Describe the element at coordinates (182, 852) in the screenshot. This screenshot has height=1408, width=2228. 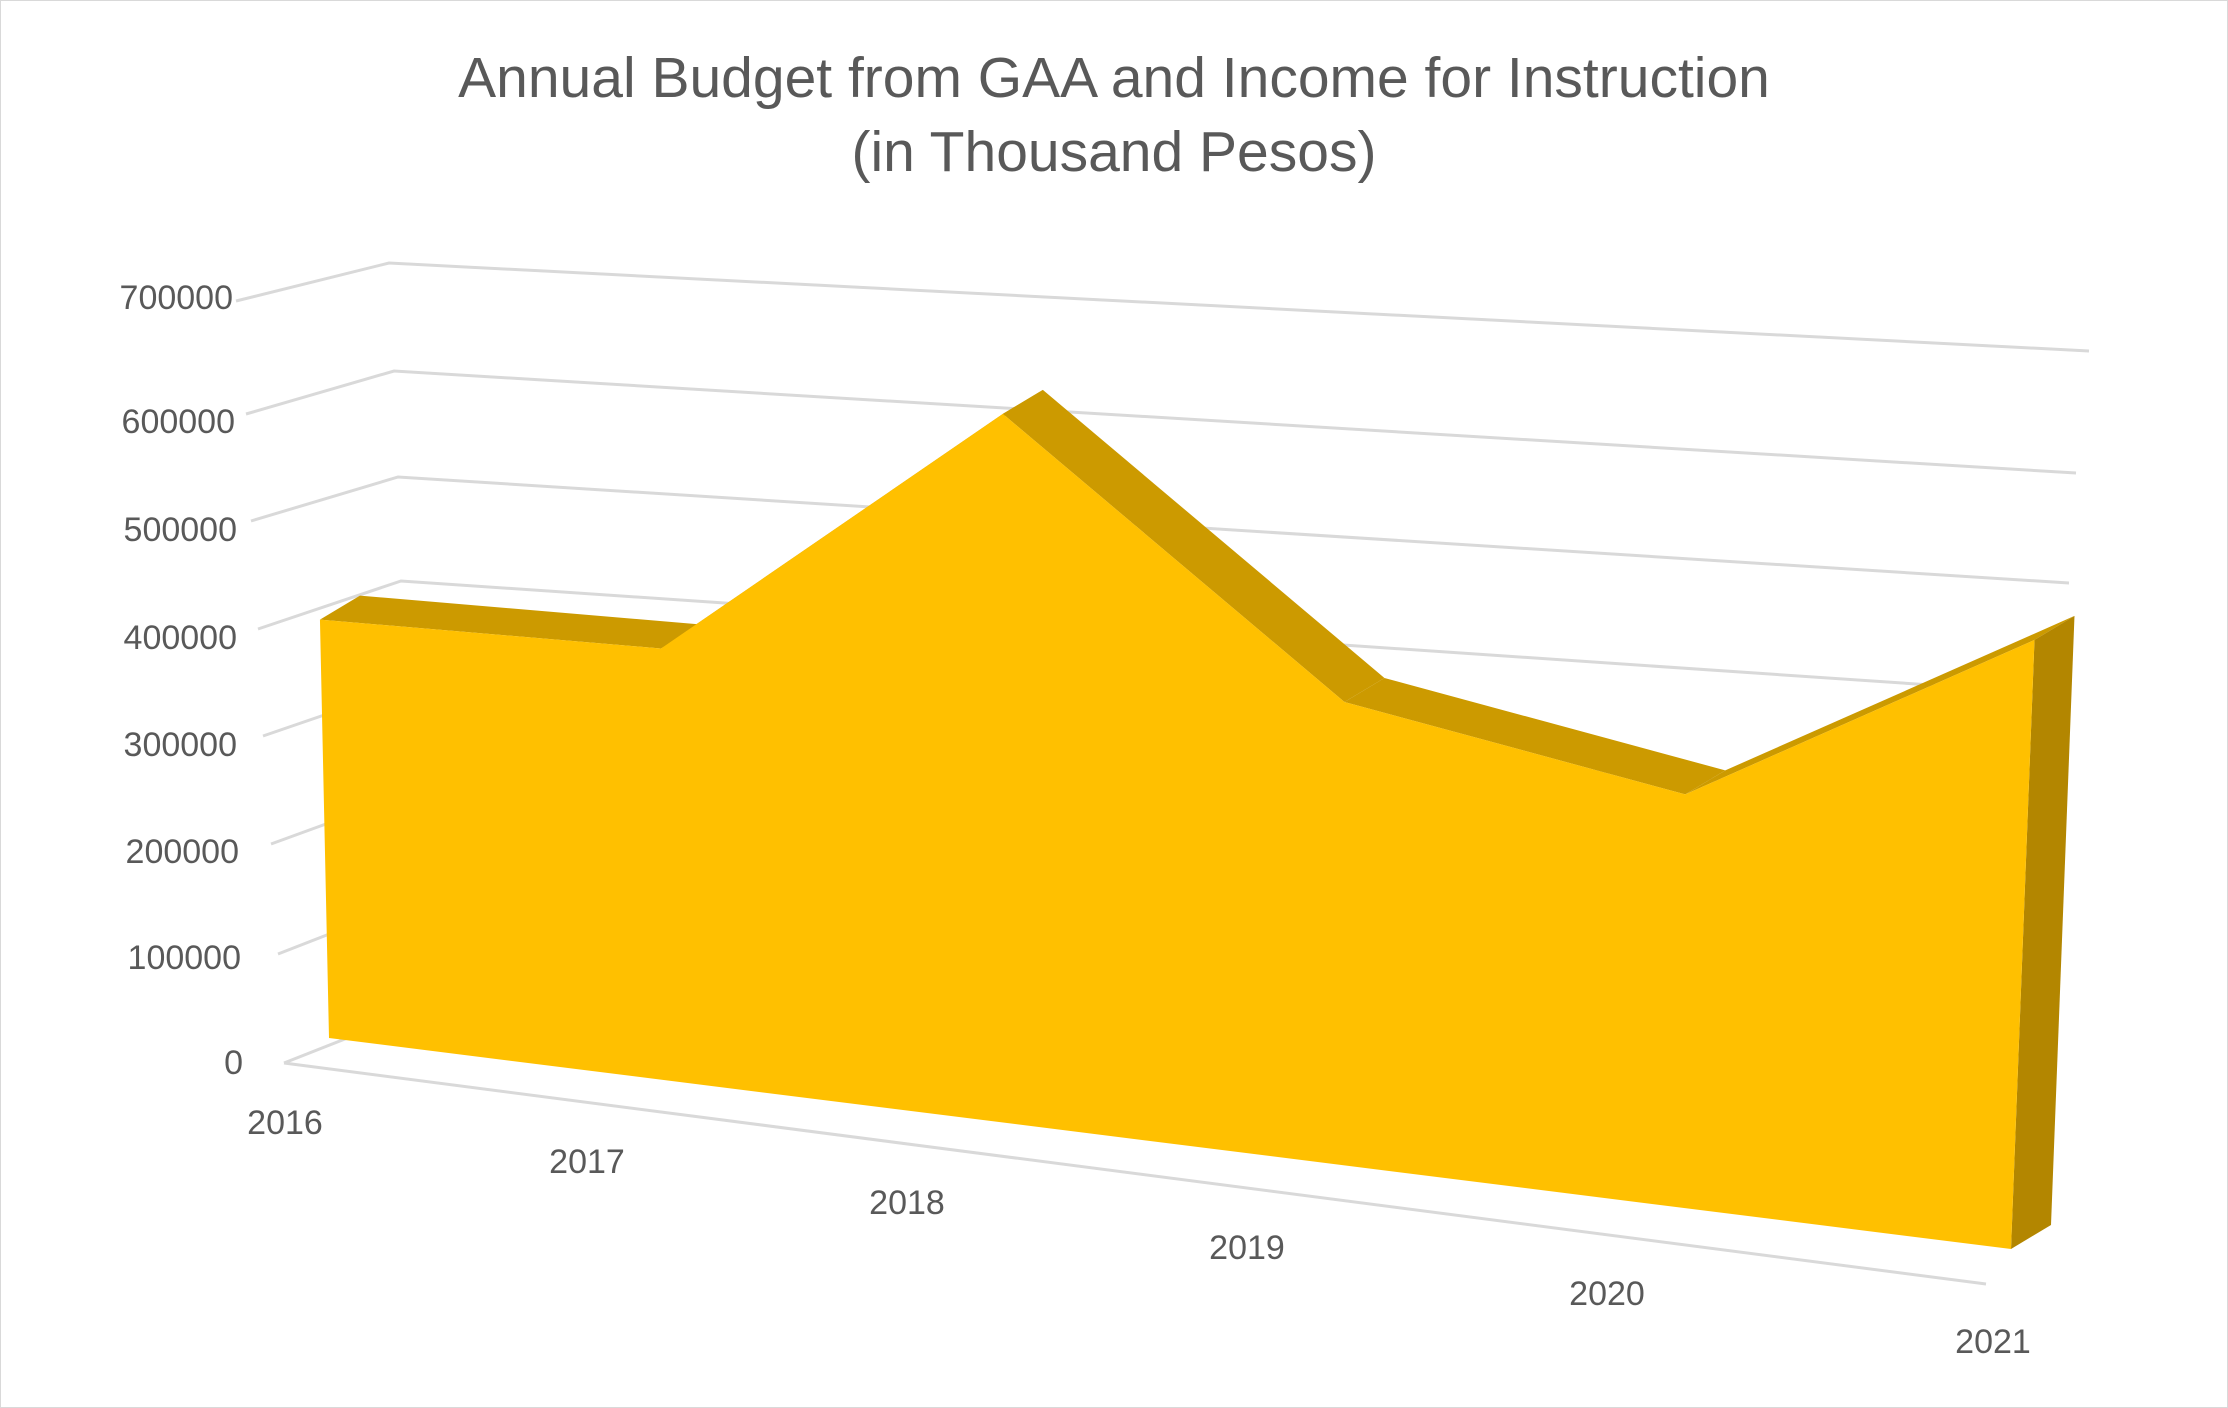
I see `y-tick-label: 200000` at that location.